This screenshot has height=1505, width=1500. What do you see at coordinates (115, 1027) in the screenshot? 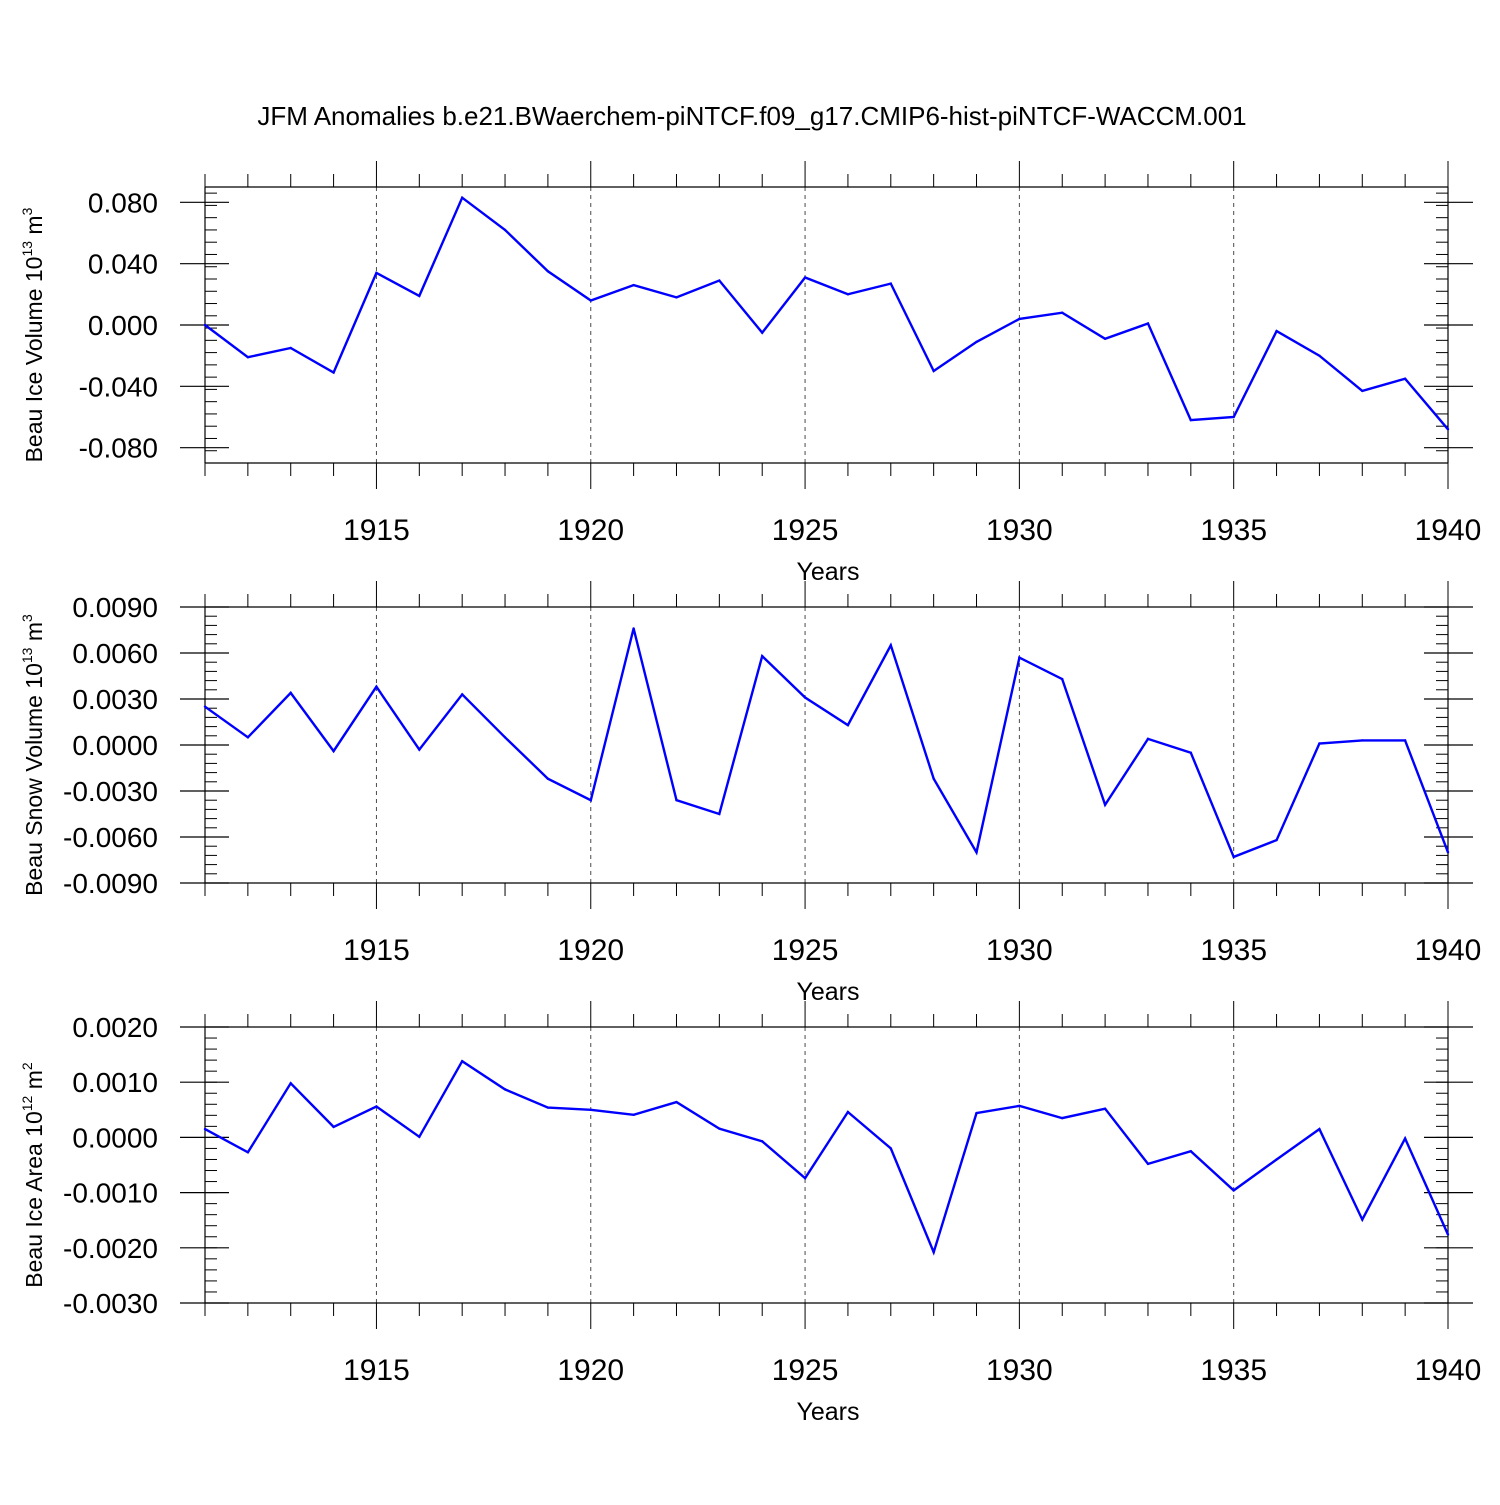
I see `y-tick-label: 0.0020` at bounding box center [115, 1027].